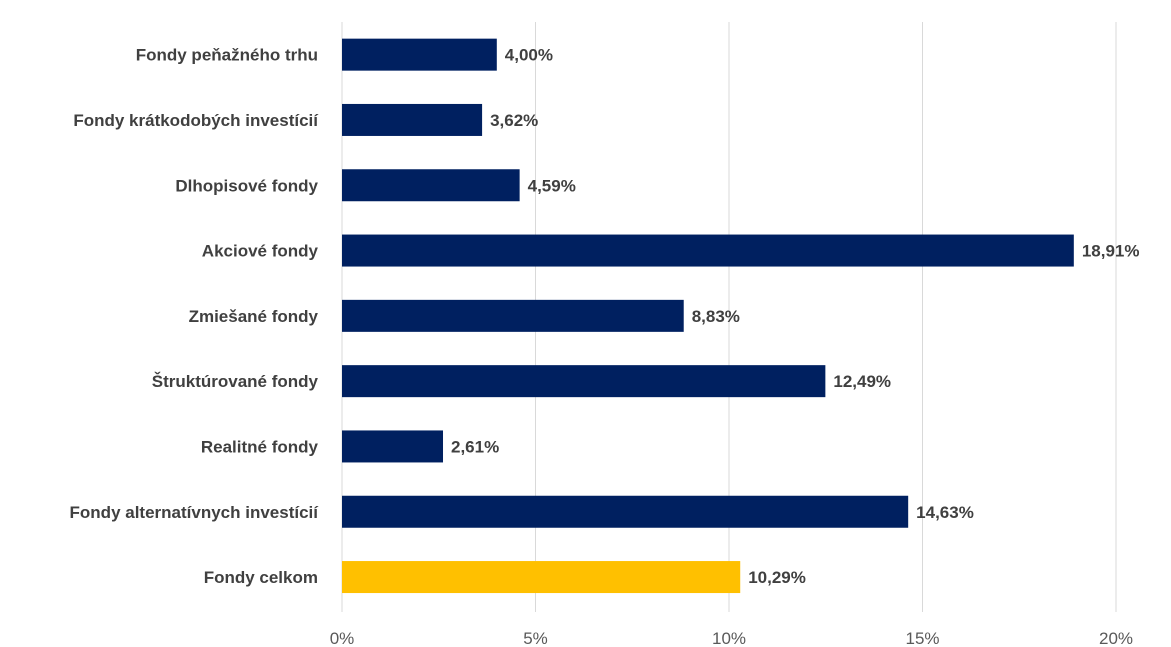  Describe the element at coordinates (777, 577) in the screenshot. I see `value-label: 10,29%` at that location.